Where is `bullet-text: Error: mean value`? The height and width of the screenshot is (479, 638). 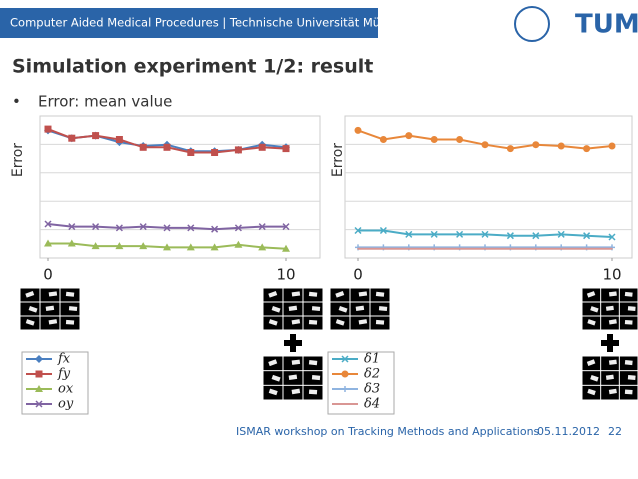 bullet-text: Error: mean value is located at coordinates (105, 102).